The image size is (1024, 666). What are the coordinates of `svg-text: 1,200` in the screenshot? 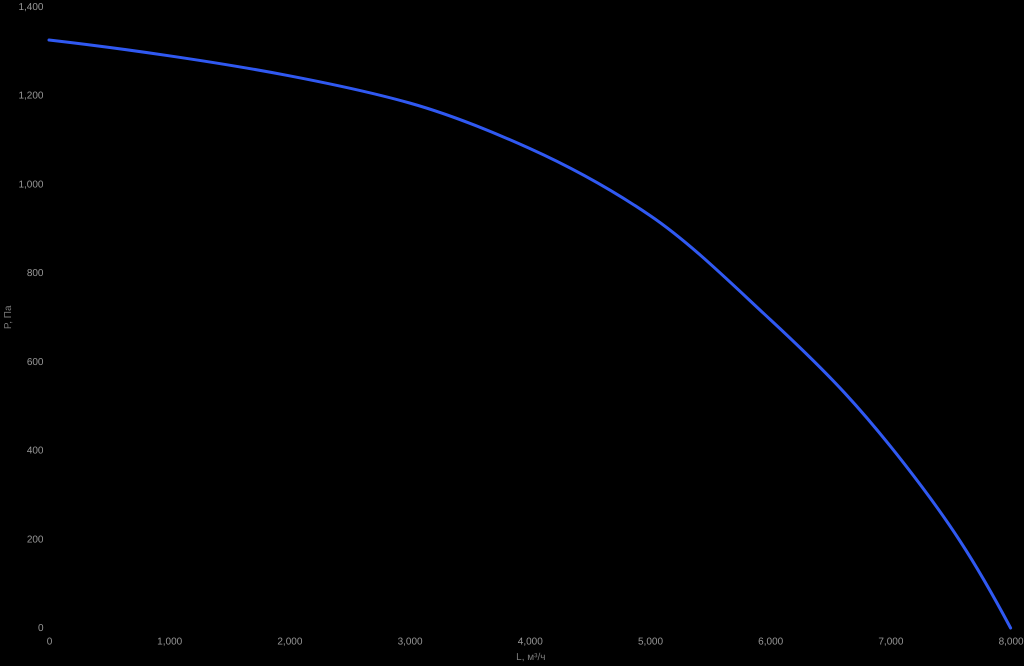 It's located at (30, 96).